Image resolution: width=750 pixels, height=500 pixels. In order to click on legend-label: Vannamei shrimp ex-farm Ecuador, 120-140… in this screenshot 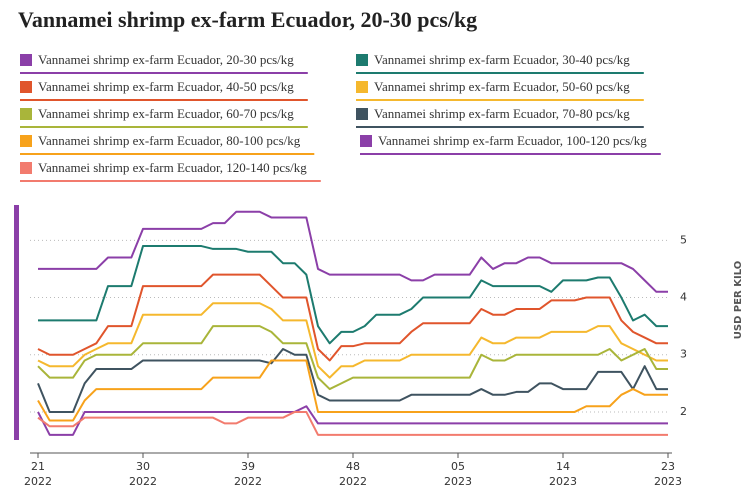, I will do `click(172, 167)`.